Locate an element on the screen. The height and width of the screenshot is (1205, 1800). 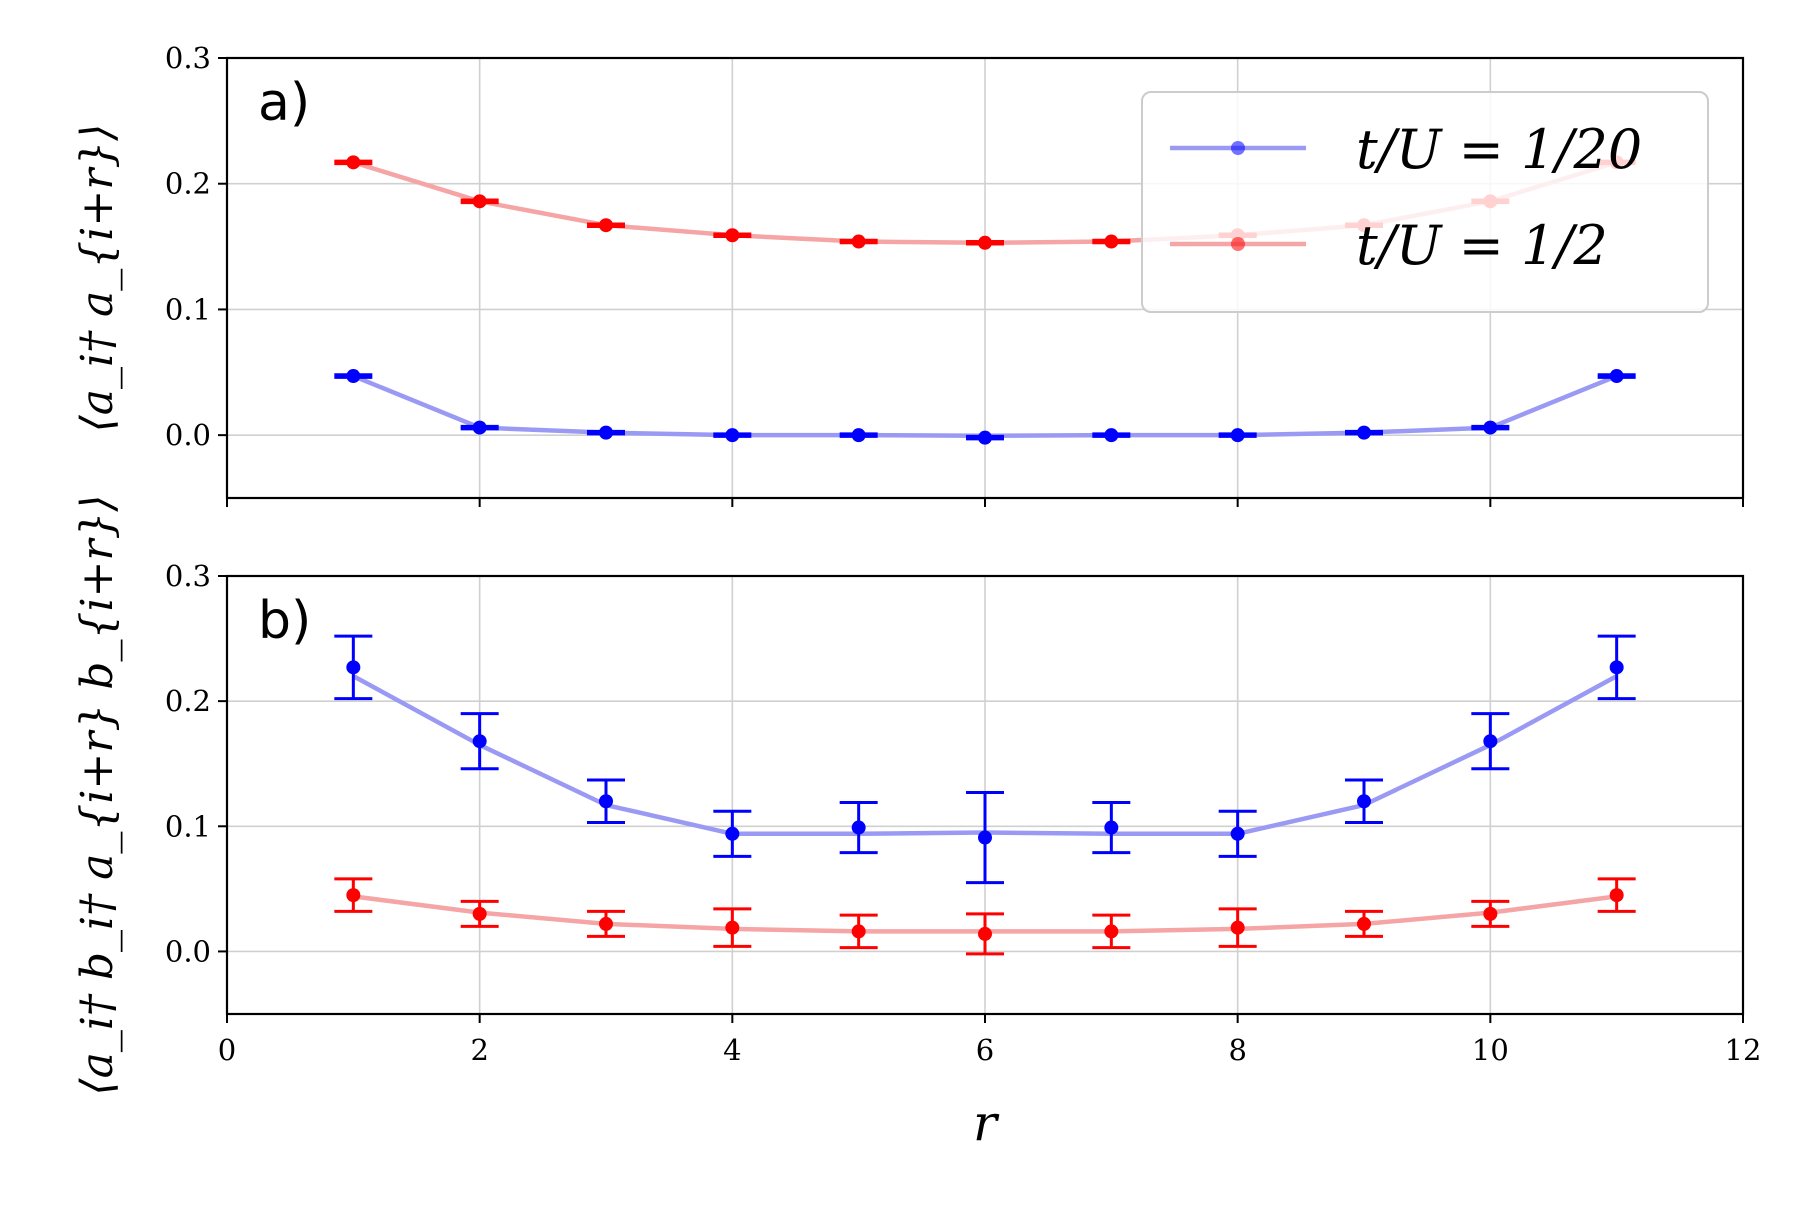
panel-label: b) is located at coordinates (284, 621).